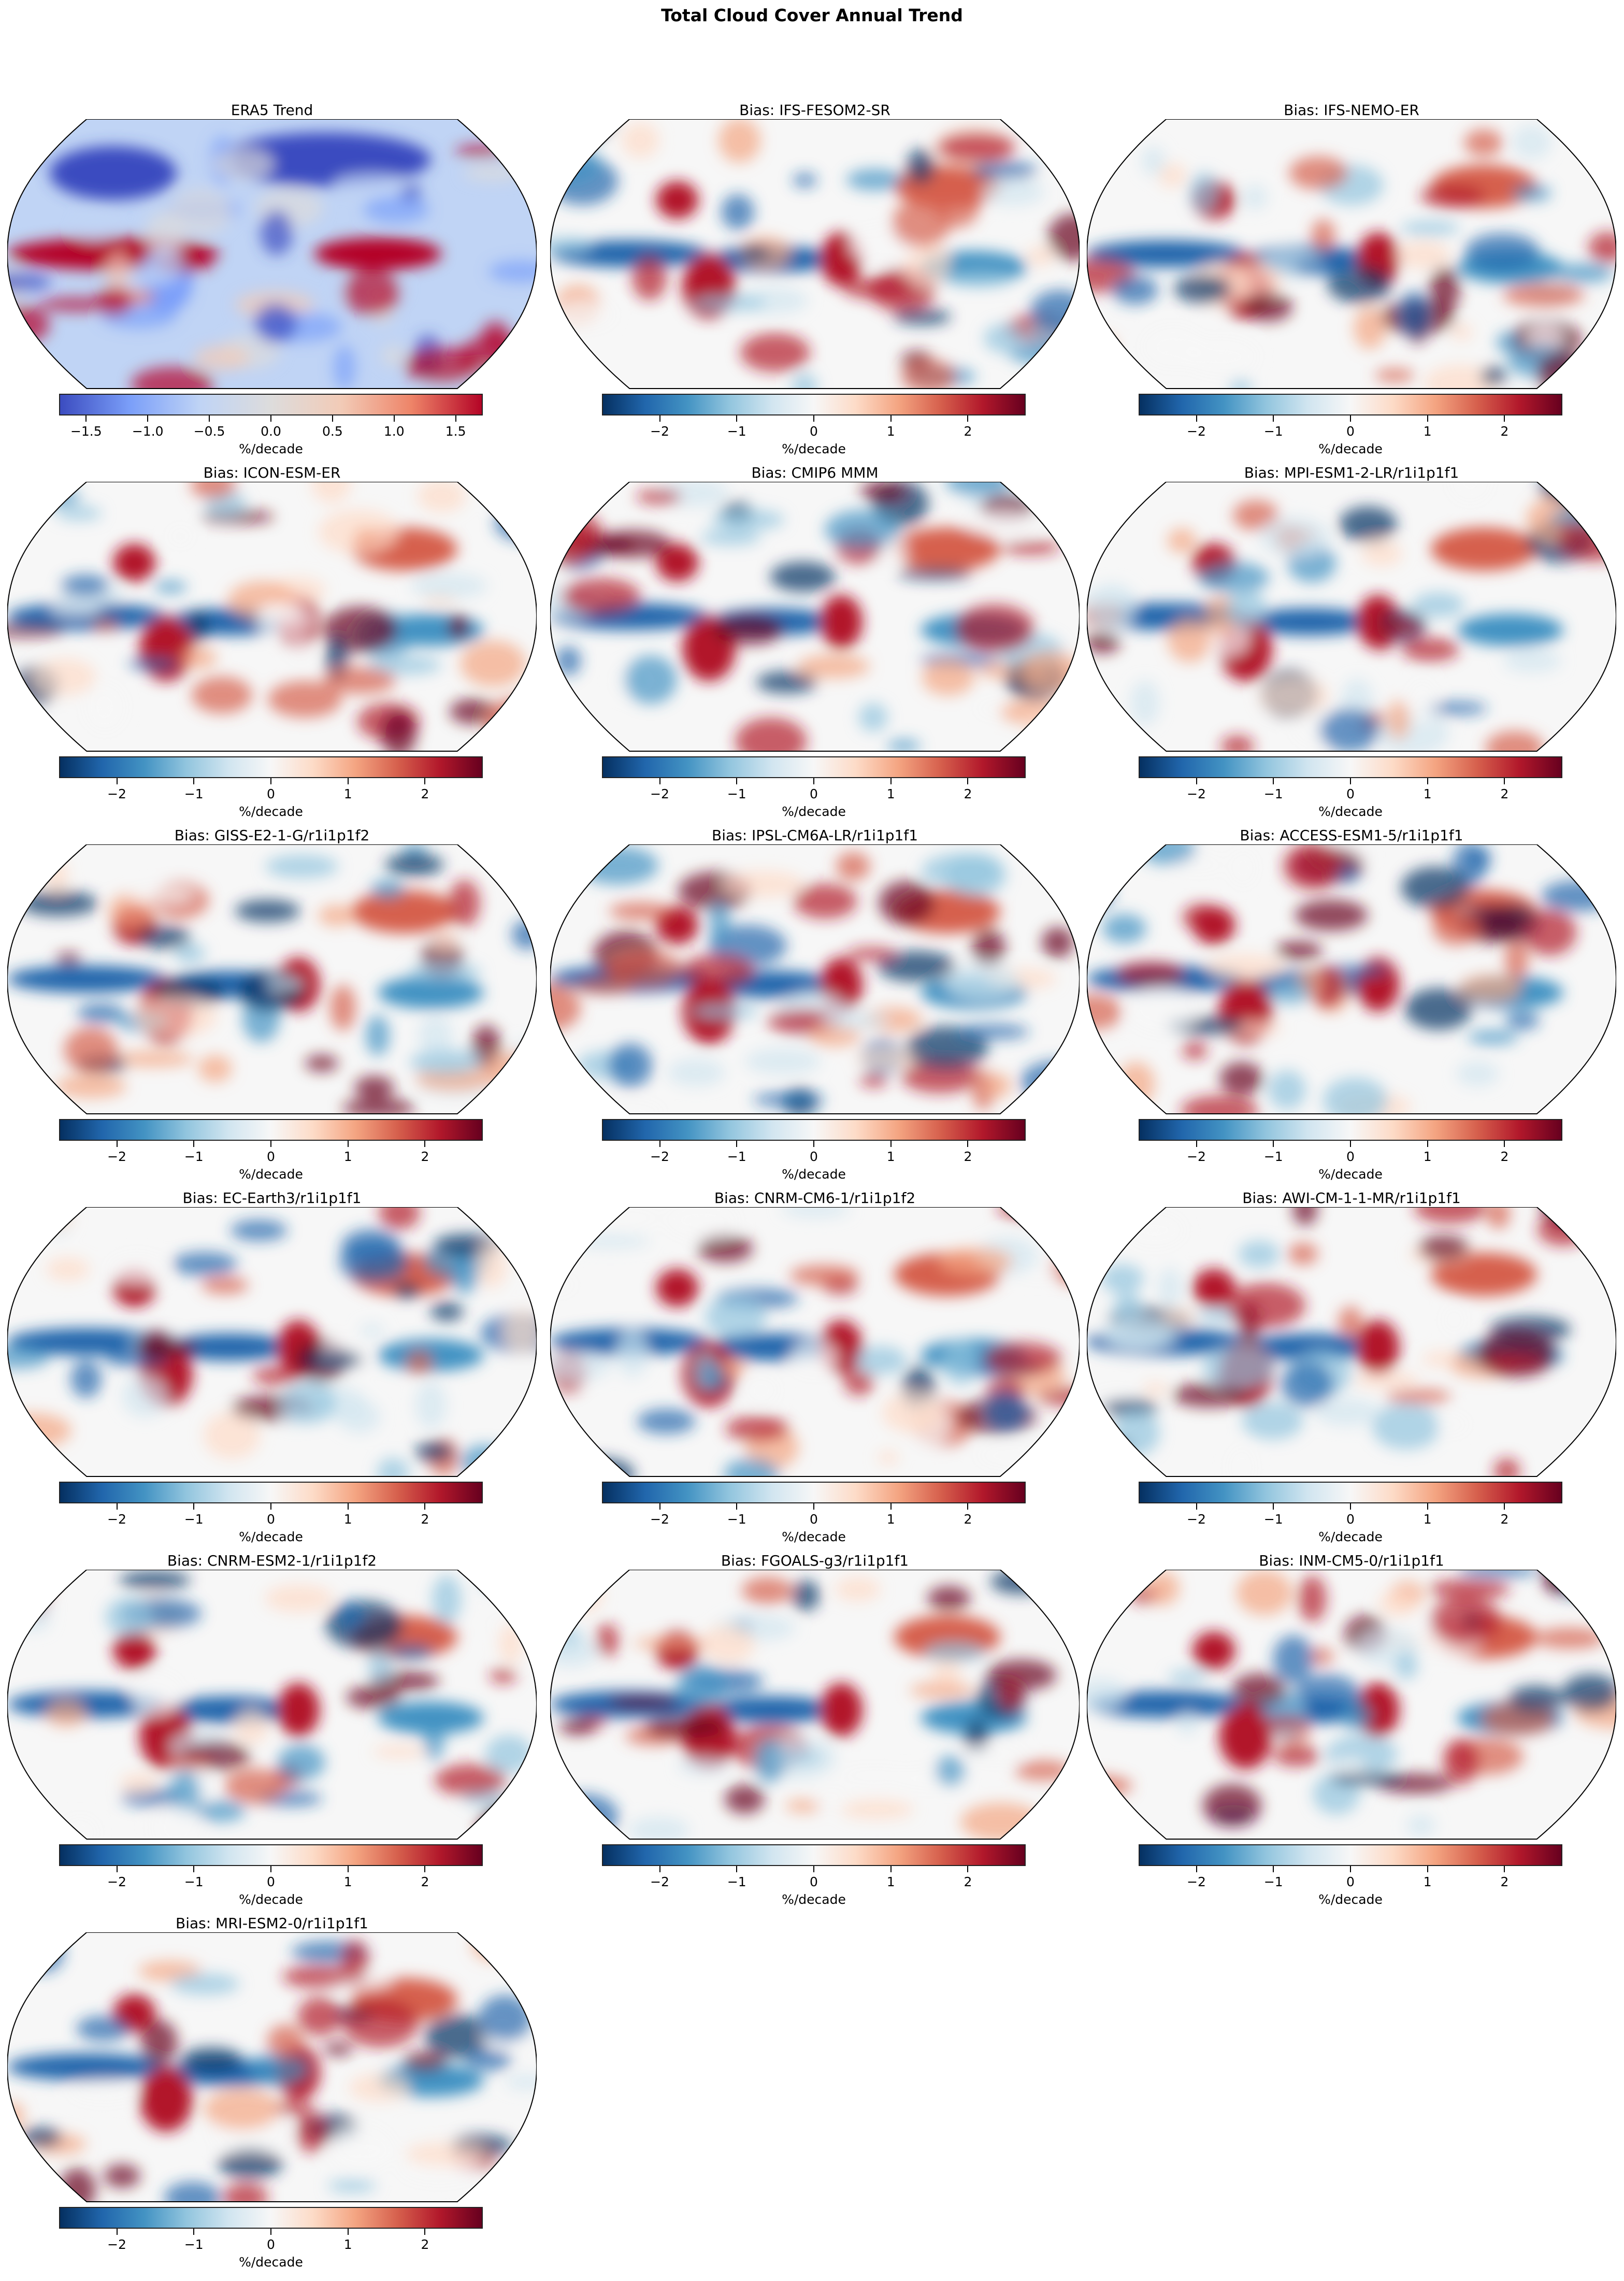 The height and width of the screenshot is (2281, 1624). Describe the element at coordinates (272, 254) in the screenshot. I see `robinson-map` at that location.